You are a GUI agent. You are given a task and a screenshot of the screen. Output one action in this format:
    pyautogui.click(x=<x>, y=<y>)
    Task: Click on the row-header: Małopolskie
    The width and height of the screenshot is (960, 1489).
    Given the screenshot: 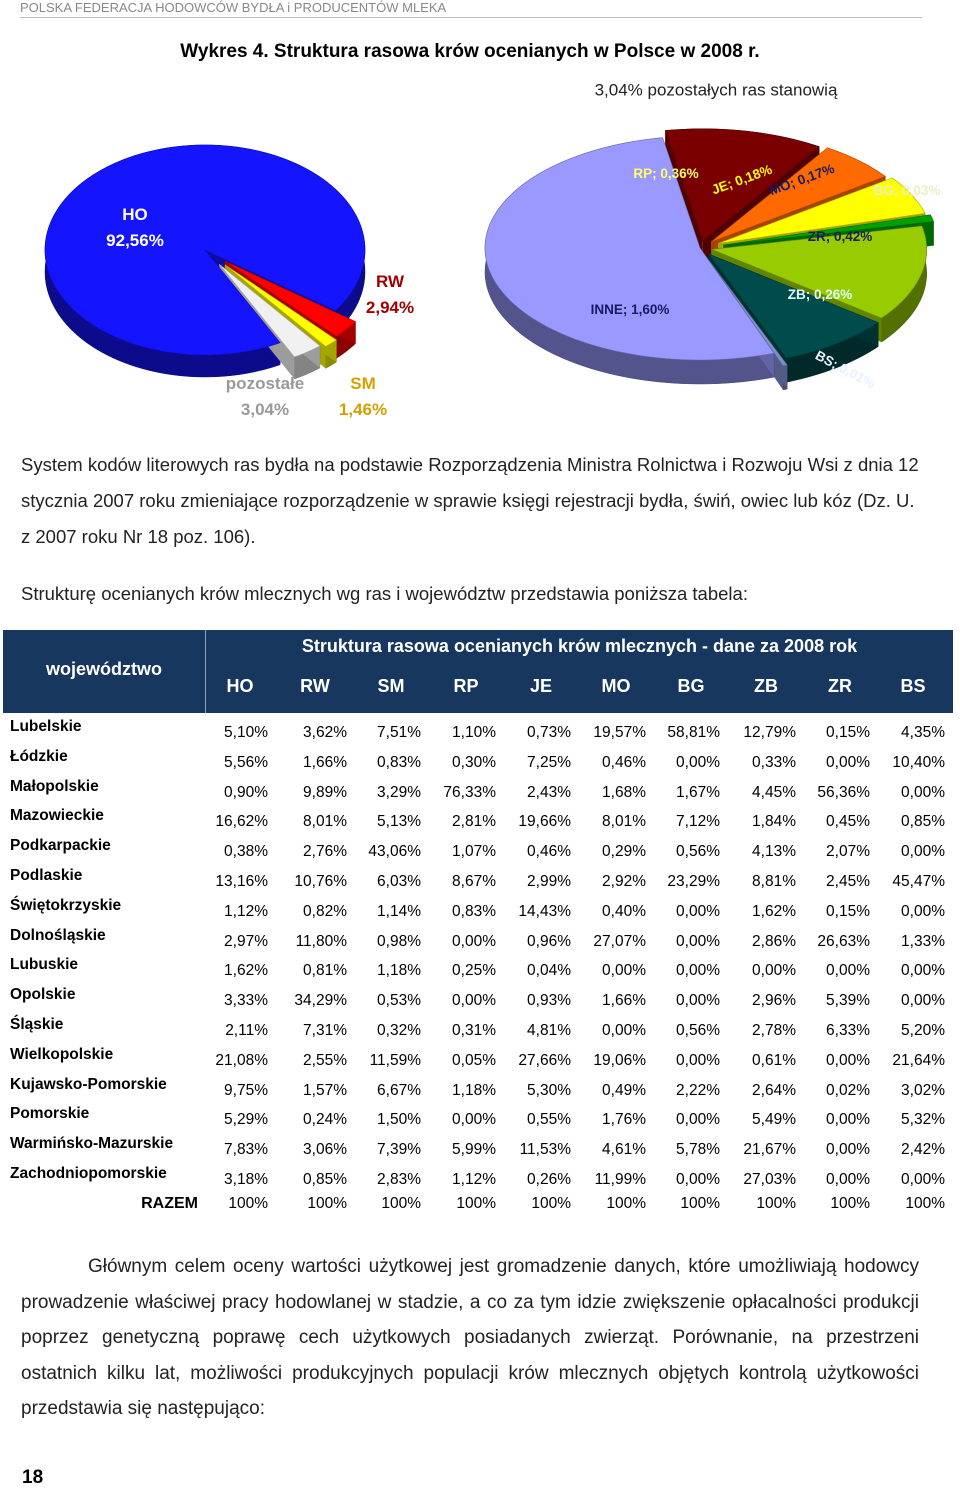 What is the action you would take?
    pyautogui.click(x=54, y=786)
    